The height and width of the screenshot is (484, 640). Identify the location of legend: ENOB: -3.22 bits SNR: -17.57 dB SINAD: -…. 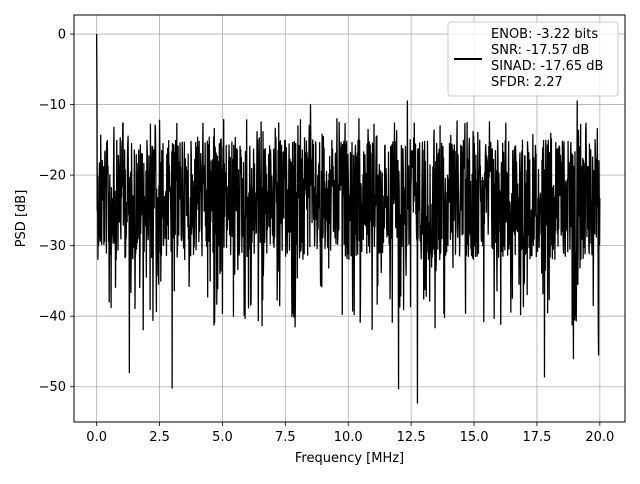
(533, 59).